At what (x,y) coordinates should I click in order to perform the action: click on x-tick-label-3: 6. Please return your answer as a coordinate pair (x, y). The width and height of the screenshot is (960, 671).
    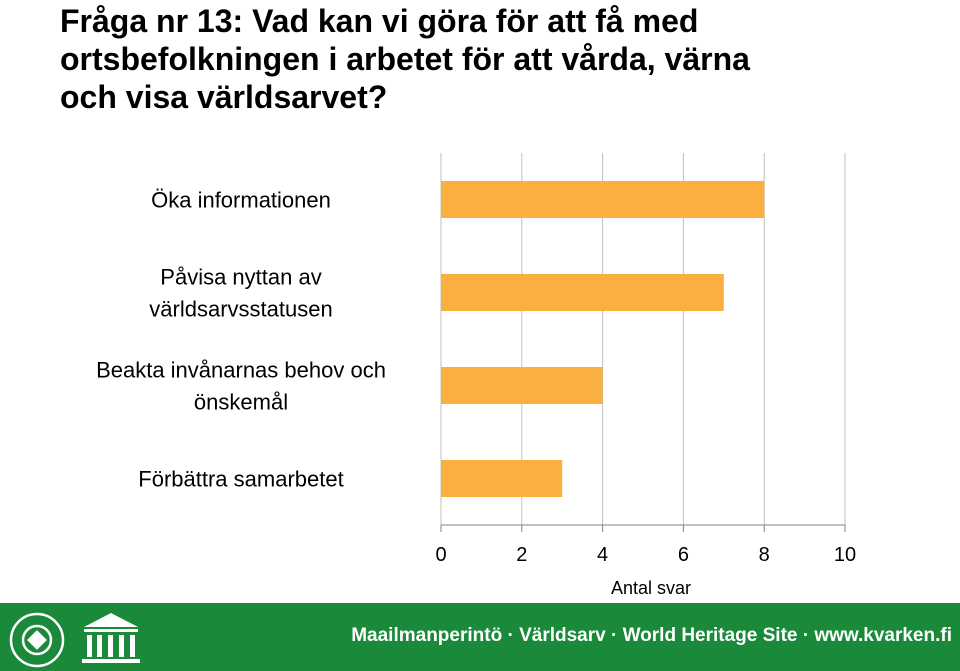
    Looking at the image, I should click on (683, 555).